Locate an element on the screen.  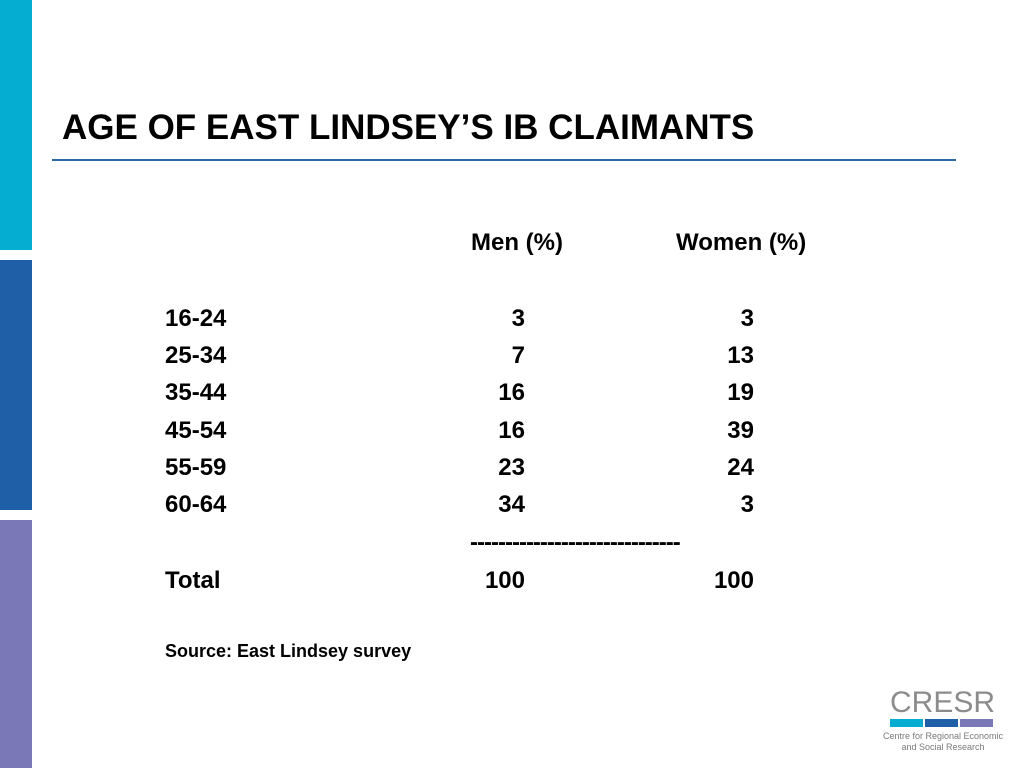
logo-block-cyan is located at coordinates (906, 723).